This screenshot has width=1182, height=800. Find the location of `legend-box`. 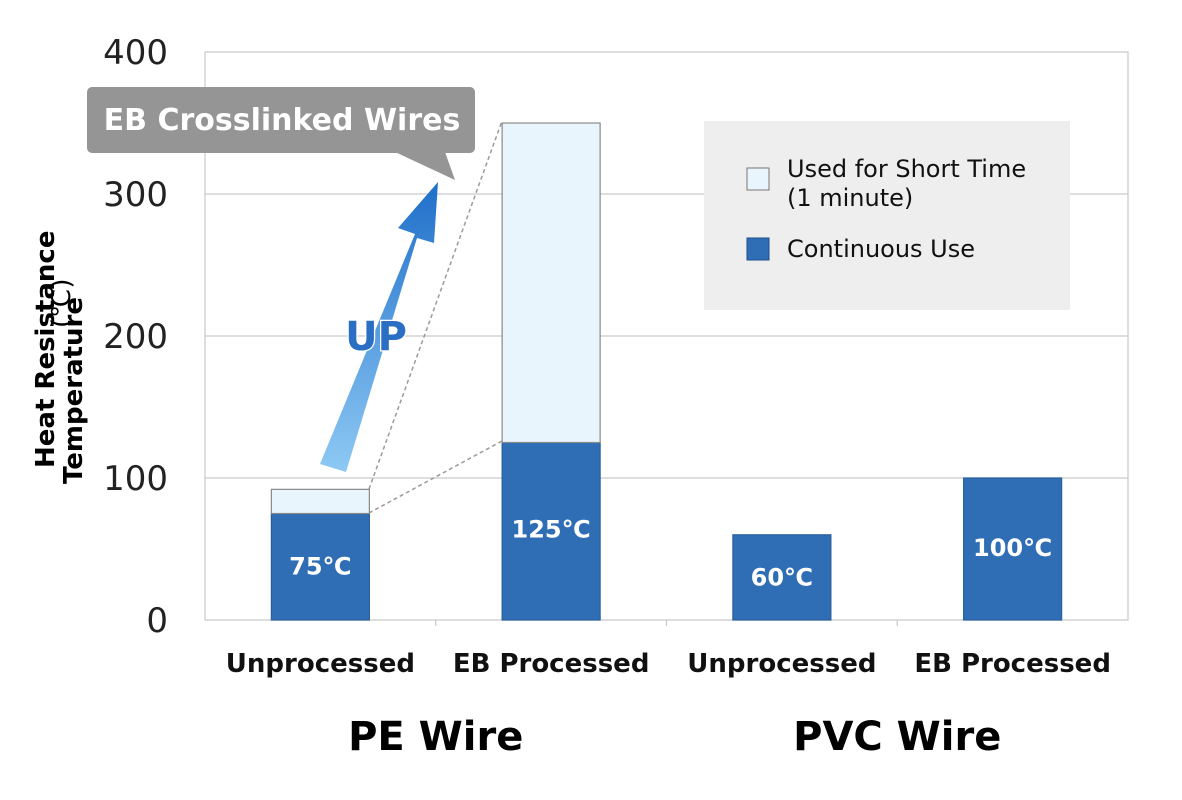

legend-box is located at coordinates (887, 215).